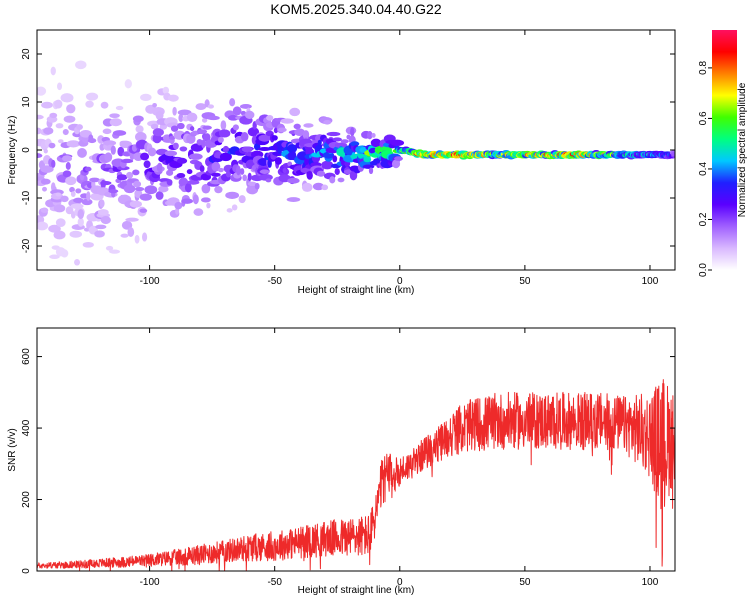 The height and width of the screenshot is (600, 750). What do you see at coordinates (26, 245) in the screenshot?
I see `spectrogram-y-tick-label: -20` at bounding box center [26, 245].